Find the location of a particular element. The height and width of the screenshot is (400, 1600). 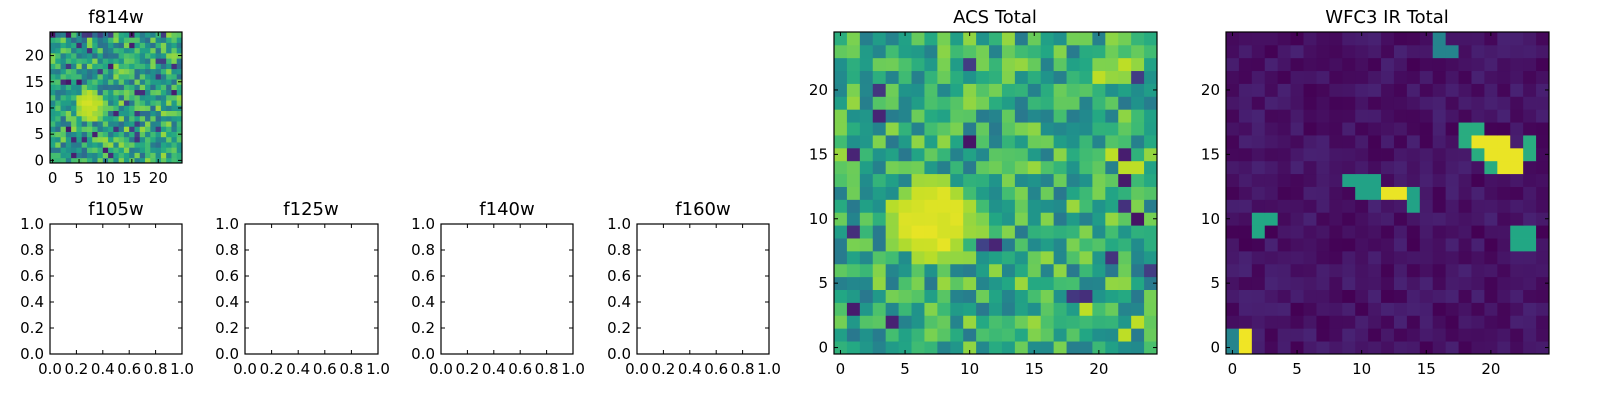

y-tick-label: 1.0 is located at coordinates (423, 224).